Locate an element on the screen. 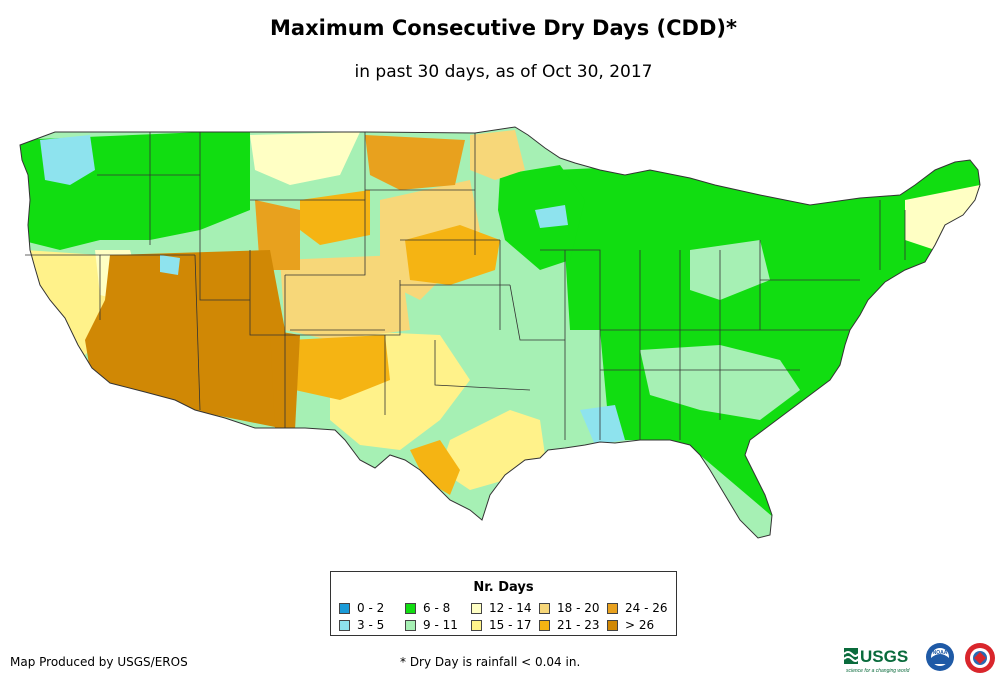 Image resolution: width=1007 pixels, height=691 pixels. region-orange-newmexico is located at coordinates (340, 367).